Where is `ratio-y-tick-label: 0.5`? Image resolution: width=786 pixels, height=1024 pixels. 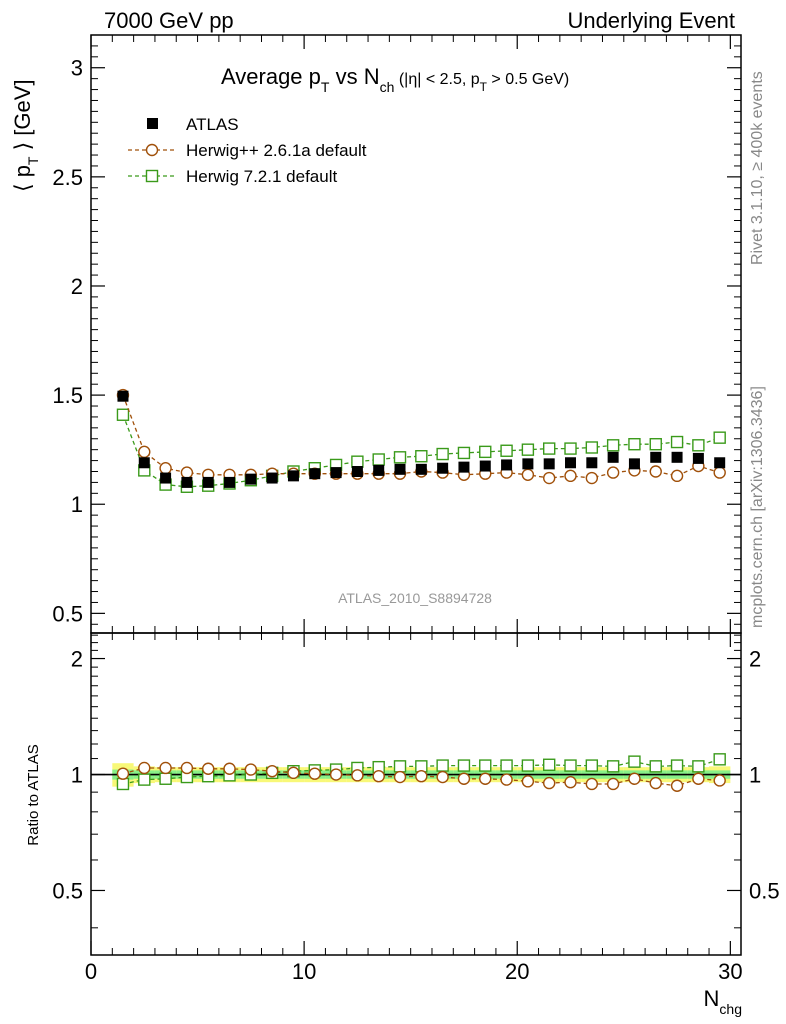
ratio-y-tick-label: 0.5 is located at coordinates (67, 890).